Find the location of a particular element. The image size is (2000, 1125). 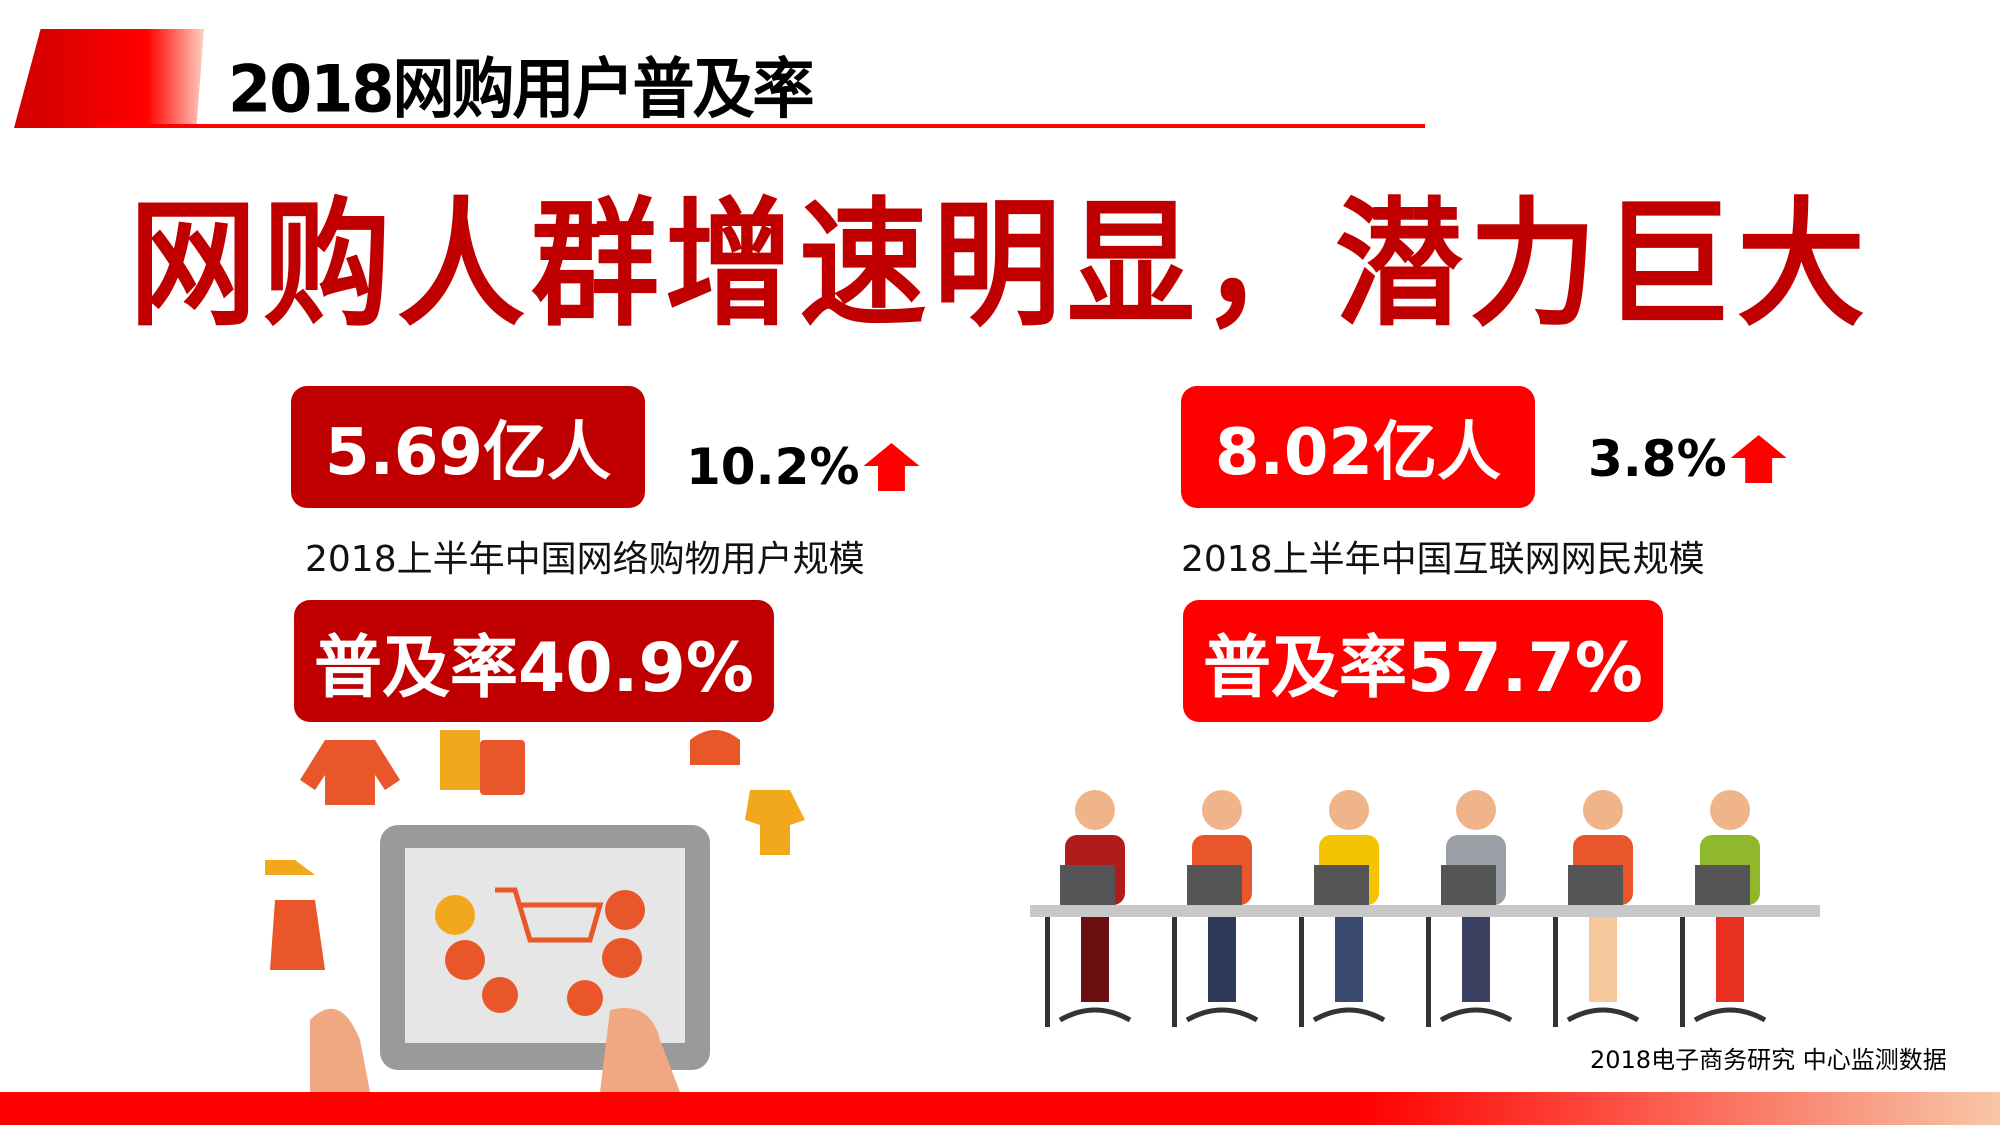

internet-users-illustration is located at coordinates (1425, 908).